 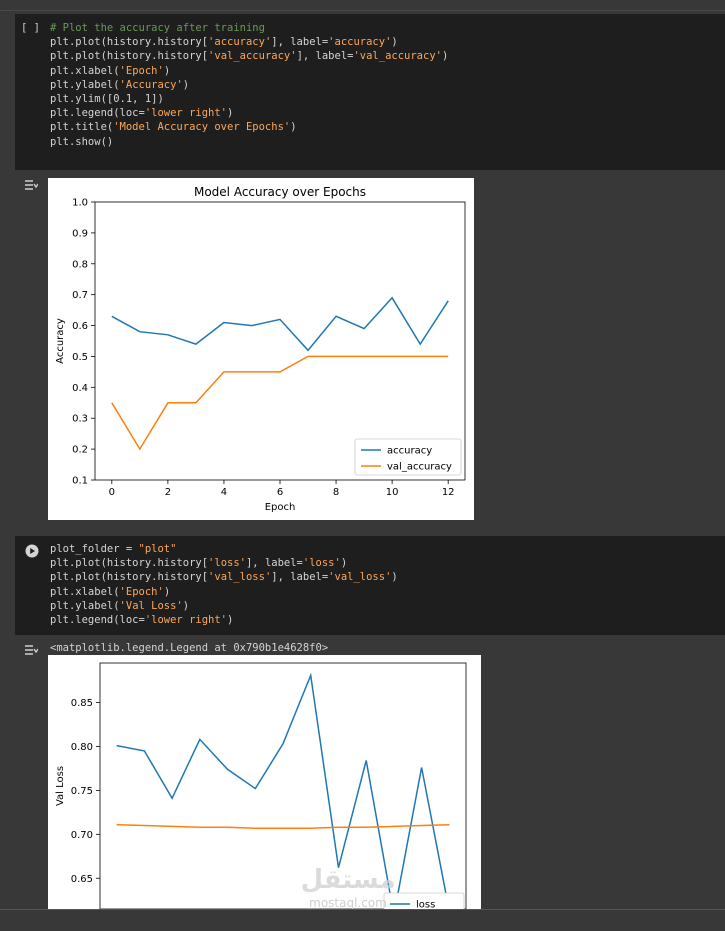 What do you see at coordinates (240, 42) in the screenshot?
I see `code-token: 'accuracy'` at bounding box center [240, 42].